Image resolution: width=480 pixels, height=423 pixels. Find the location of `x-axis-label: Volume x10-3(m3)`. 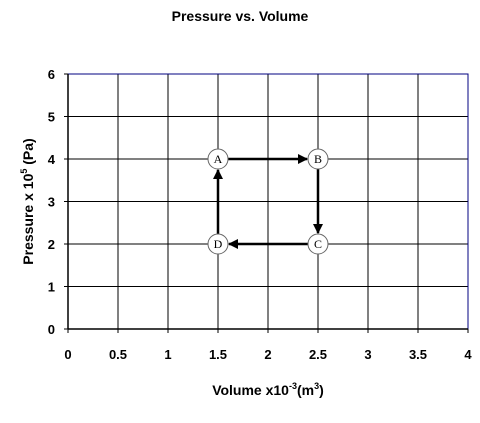

x-axis-label: Volume x10-3(m3) is located at coordinates (268, 389).